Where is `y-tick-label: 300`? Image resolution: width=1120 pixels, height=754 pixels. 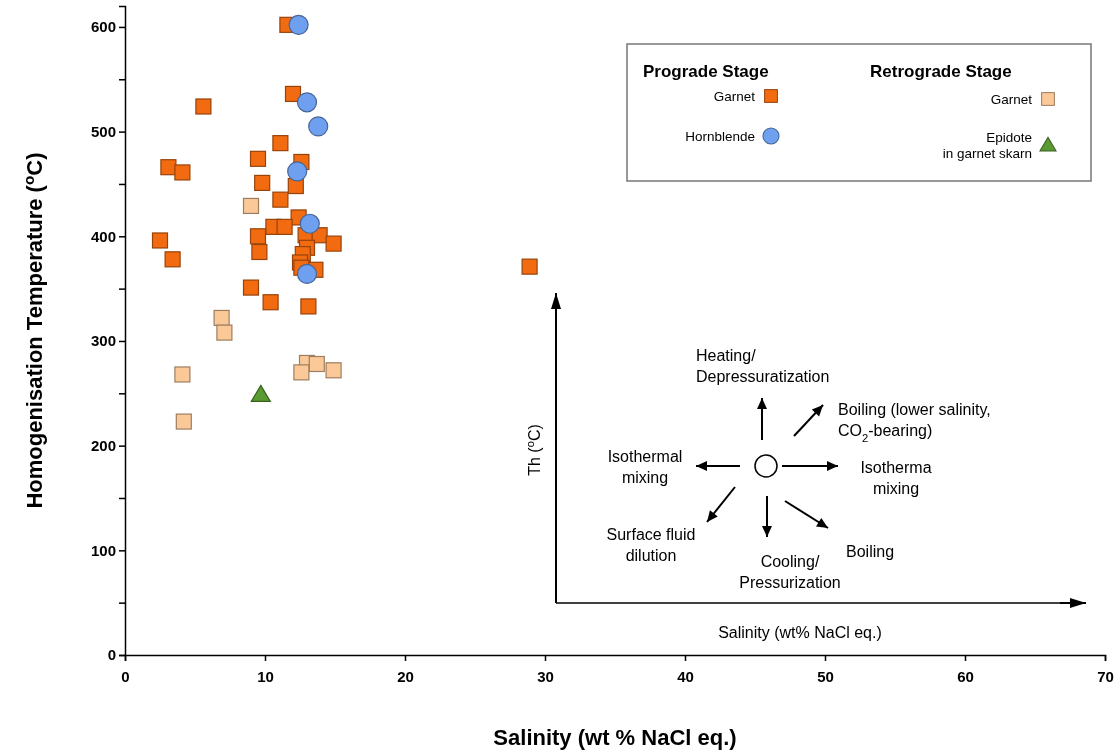
y-tick-label: 300 is located at coordinates (103, 341).